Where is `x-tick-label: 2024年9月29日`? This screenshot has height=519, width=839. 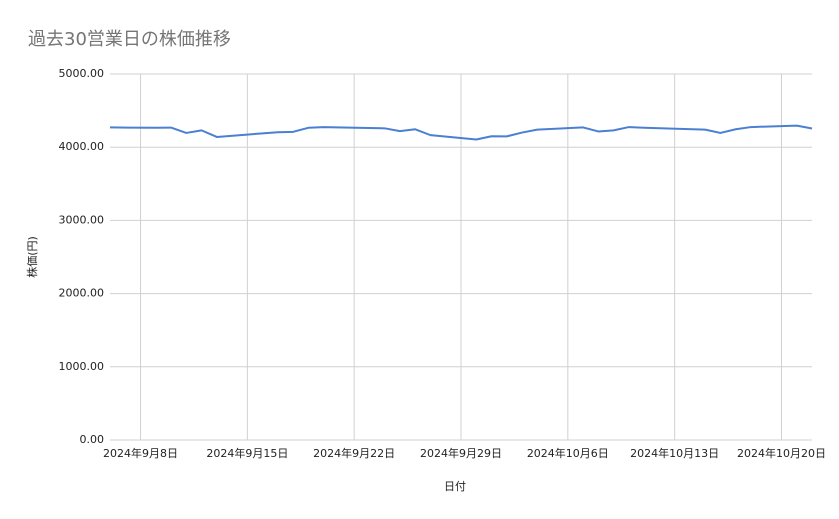 x-tick-label: 2024年9月29日 is located at coordinates (461, 453).